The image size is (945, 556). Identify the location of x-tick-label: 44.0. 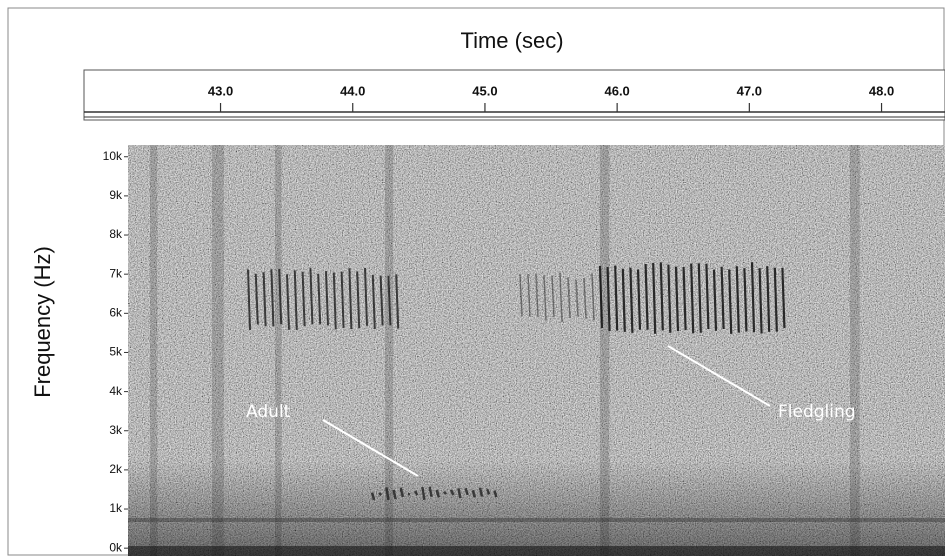
(352, 90).